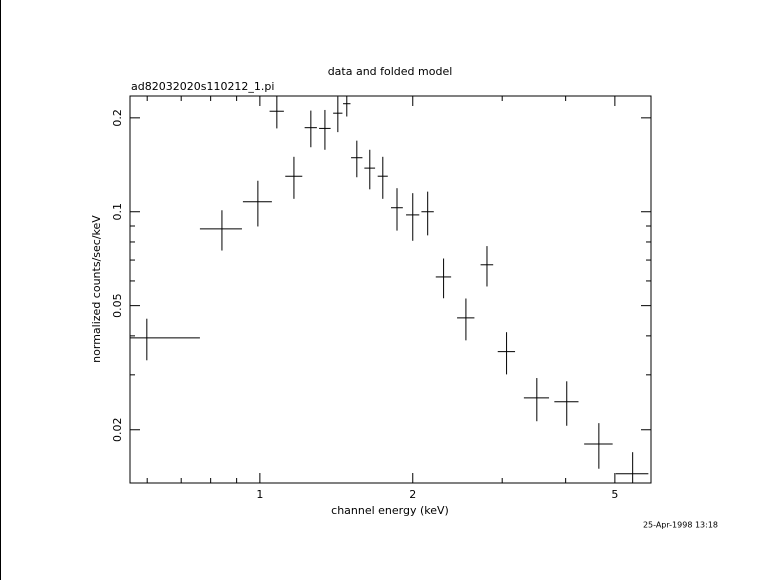 This screenshot has height=580, width=781. What do you see at coordinates (96, 289) in the screenshot?
I see `y-axis-label: normalized counts/sec/keV` at bounding box center [96, 289].